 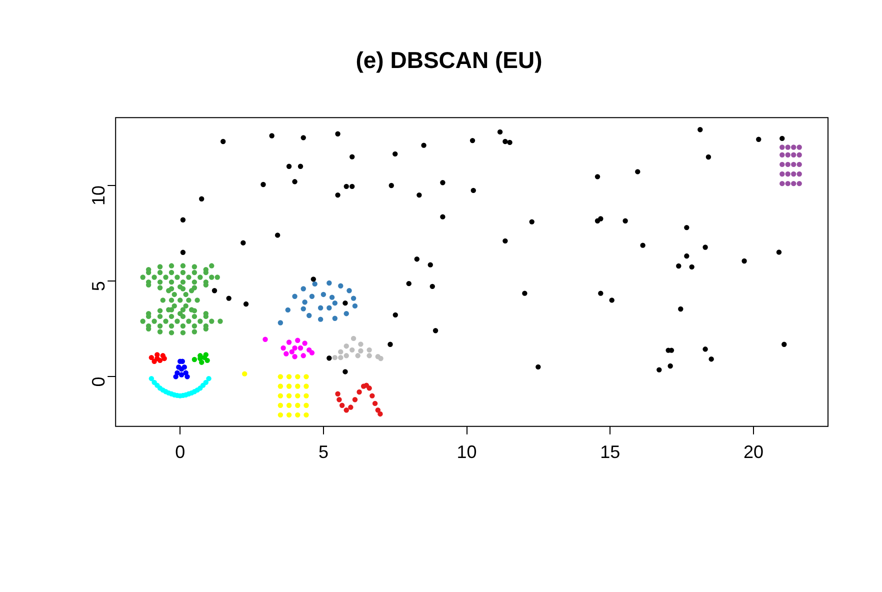 I want to click on x-tick-label: 0, so click(x=180, y=452).